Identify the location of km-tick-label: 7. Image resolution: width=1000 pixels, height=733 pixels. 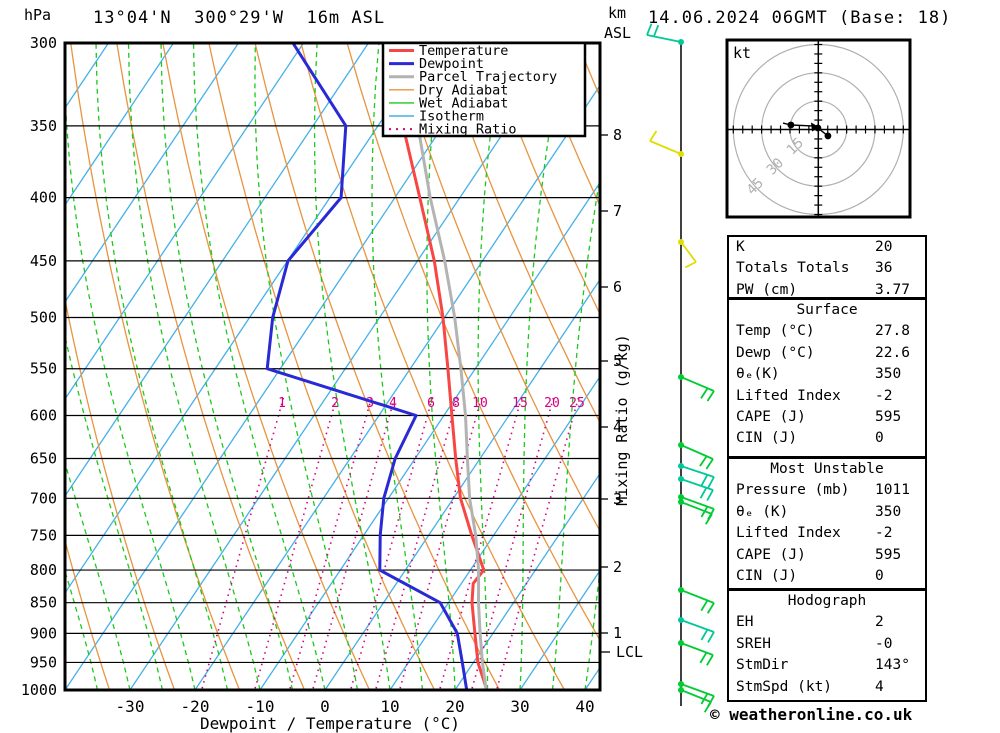
(617, 211).